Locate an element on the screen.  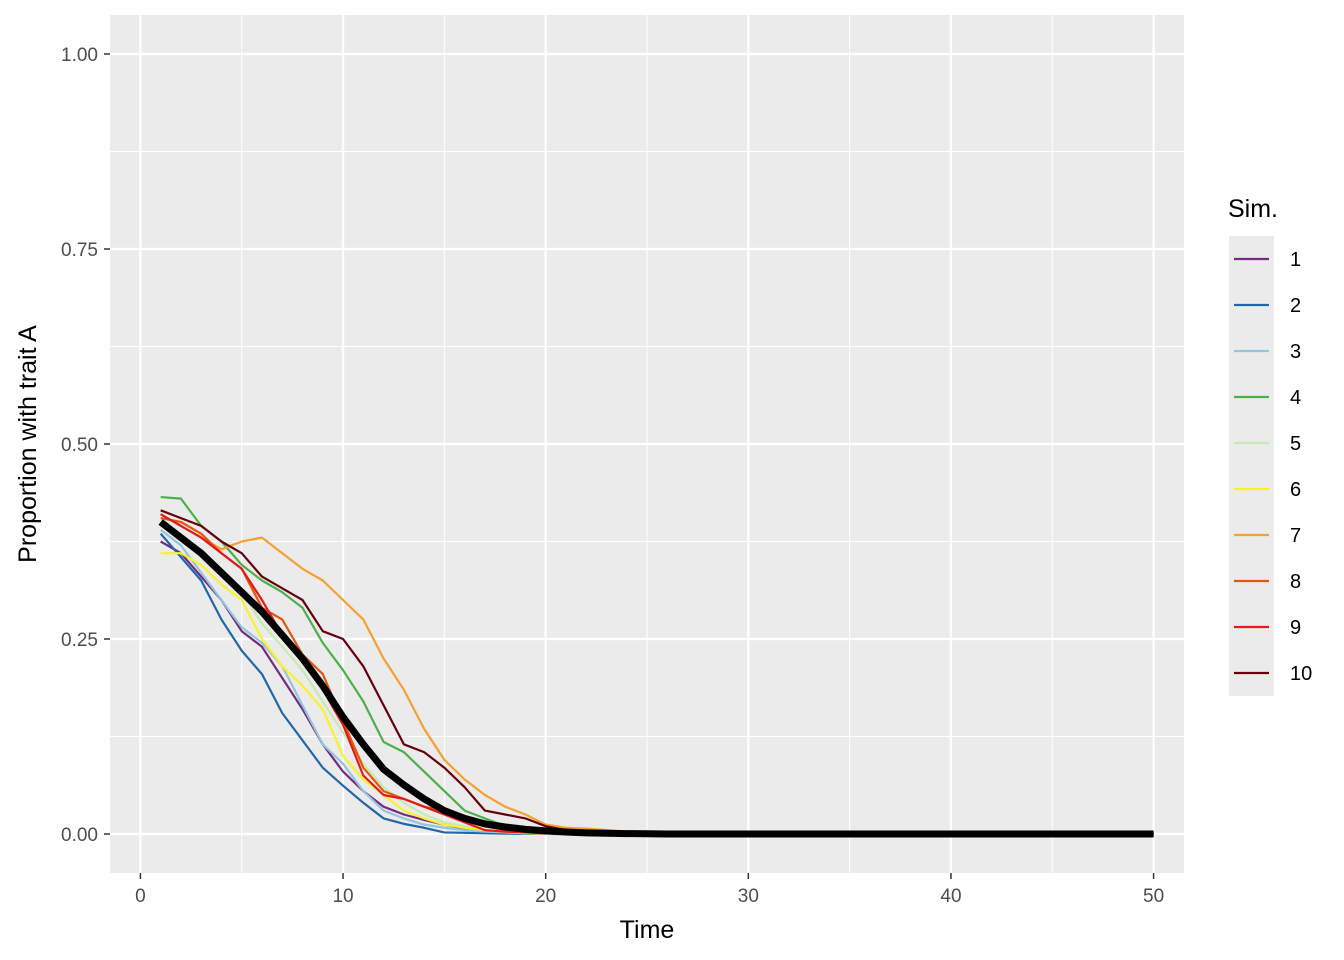
legend-label-7: 7 is located at coordinates (1295, 536).